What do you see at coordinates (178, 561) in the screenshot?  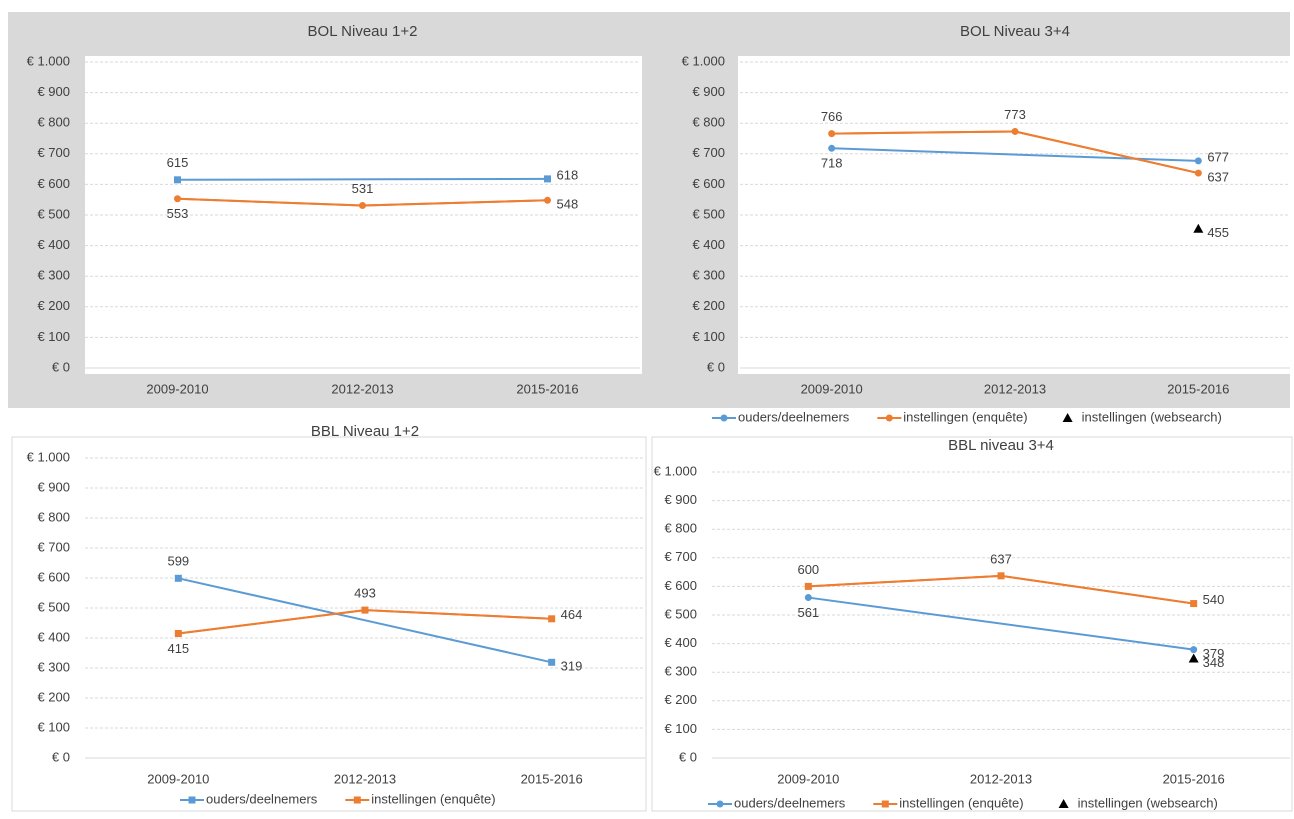 I see `data-label: 599` at bounding box center [178, 561].